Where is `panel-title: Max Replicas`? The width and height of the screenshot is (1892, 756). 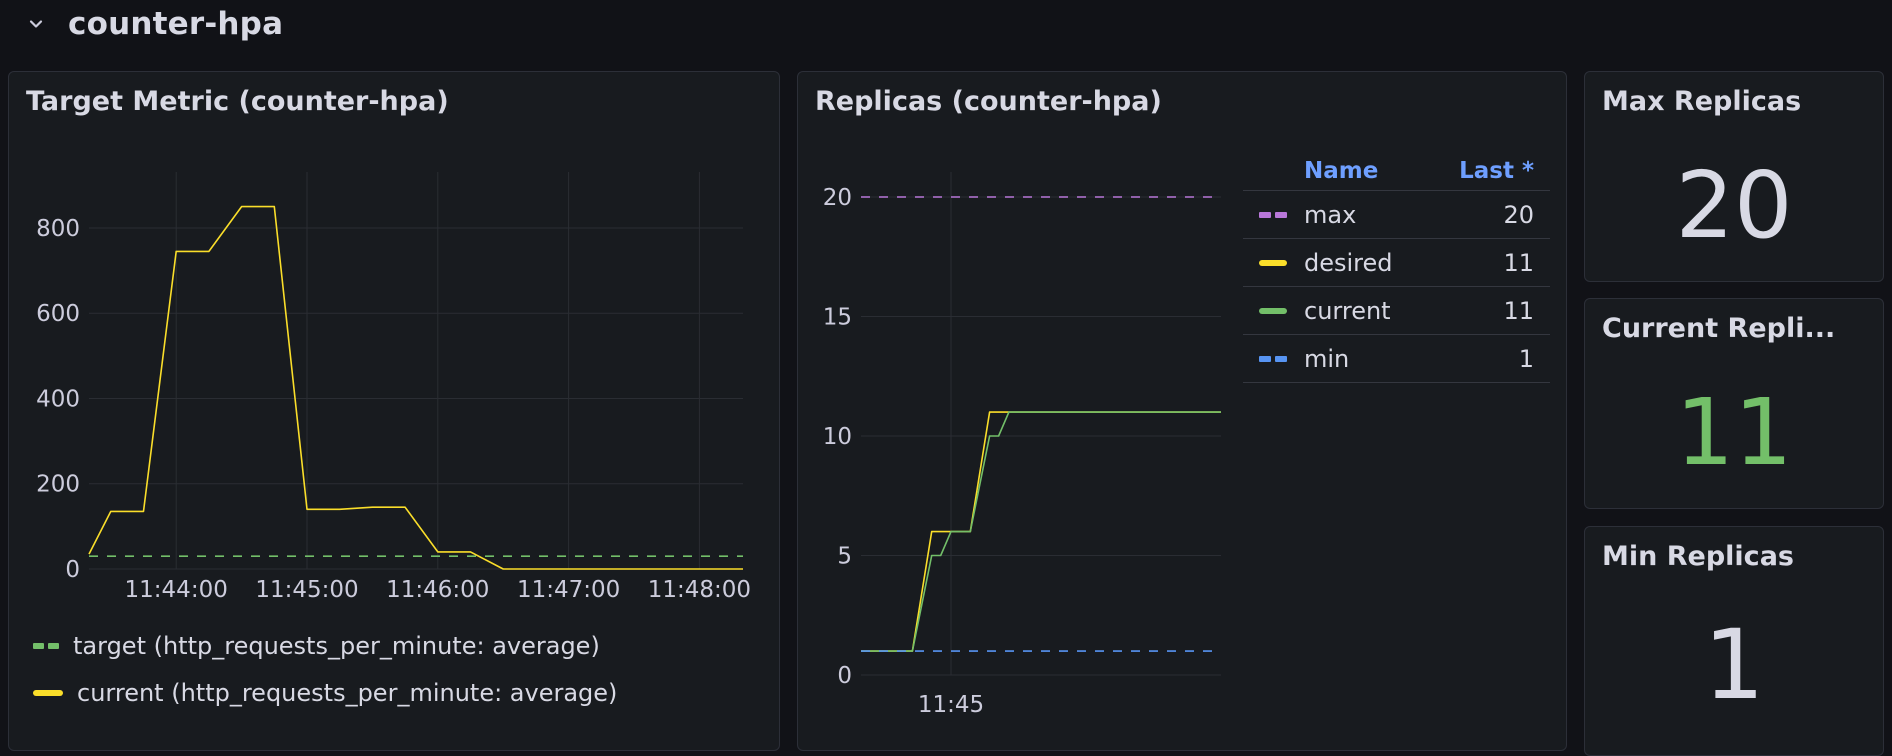
panel-title: Max Replicas is located at coordinates (1702, 101).